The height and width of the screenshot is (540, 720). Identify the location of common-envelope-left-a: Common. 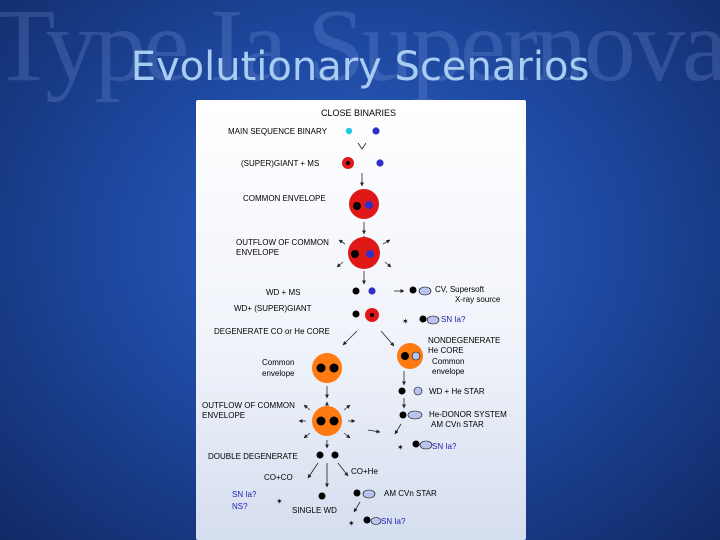
(278, 362).